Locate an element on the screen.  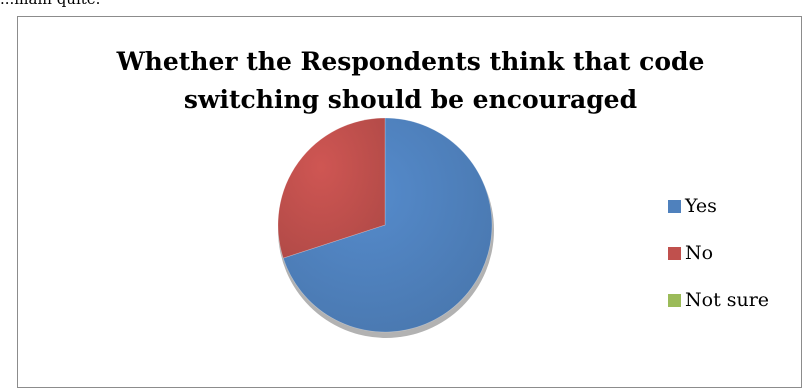
legend-item-yes: Yes is located at coordinates (692, 206).